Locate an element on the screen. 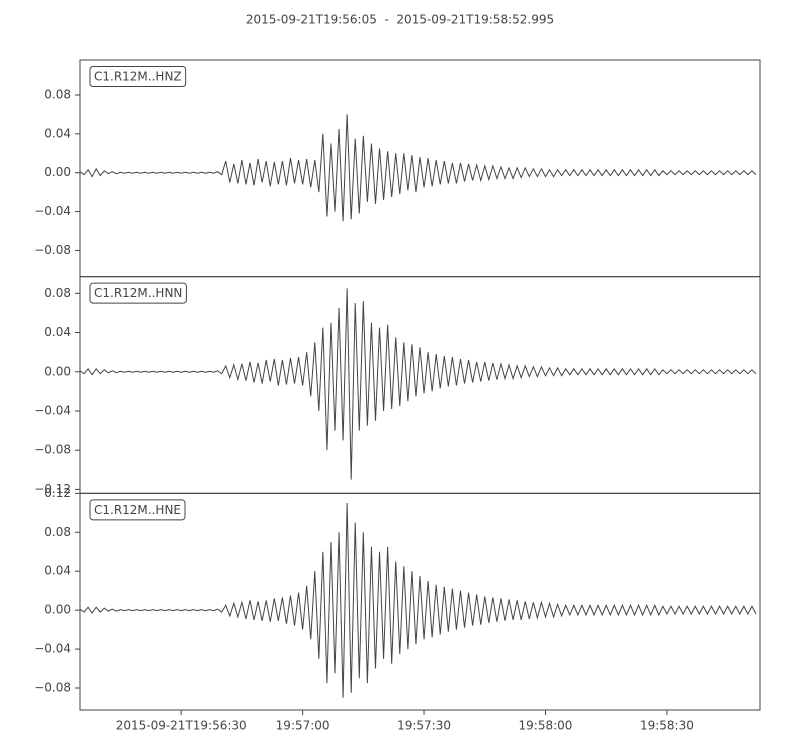 The image size is (800, 750). y-tick-label: 0.12 is located at coordinates (57, 493).